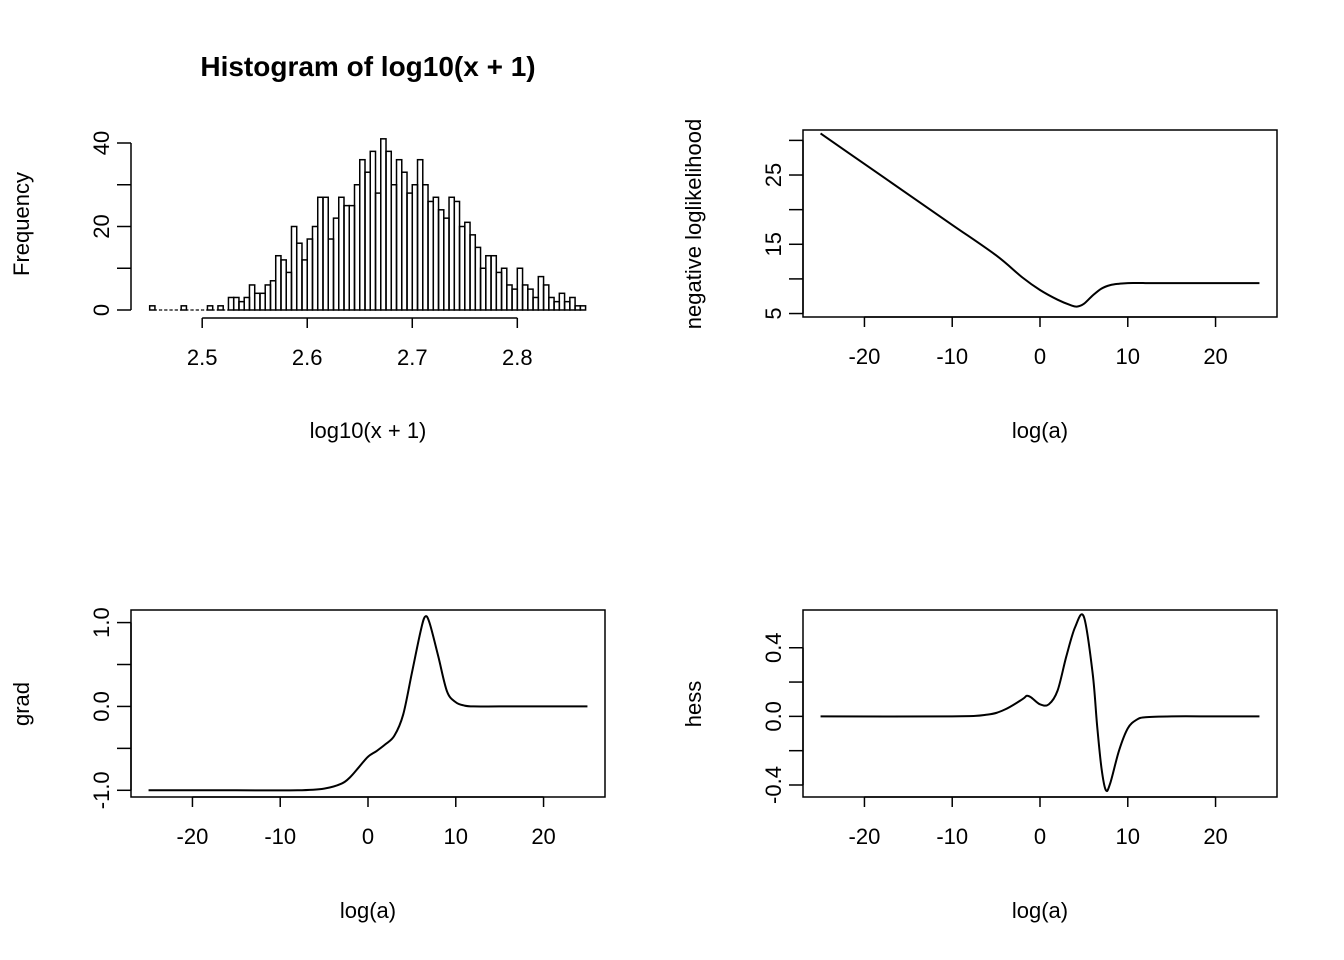 The image size is (1344, 960). I want to click on hess-y-tick-label: 0.4, so click(773, 647).